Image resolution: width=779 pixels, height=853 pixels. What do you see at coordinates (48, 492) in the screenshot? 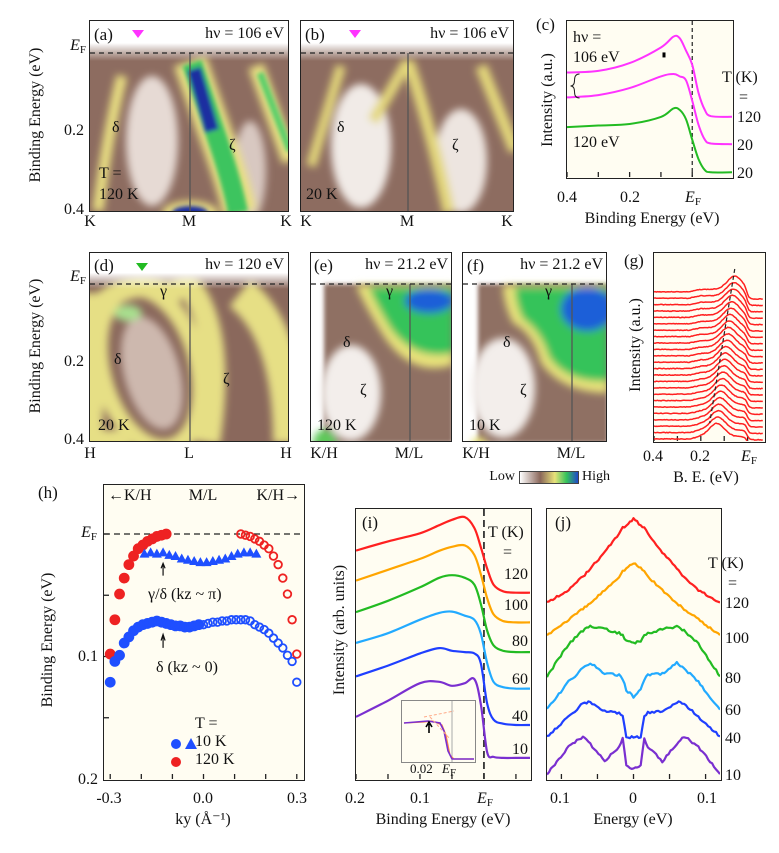
I see `panel-label-h: (h)` at bounding box center [48, 492].